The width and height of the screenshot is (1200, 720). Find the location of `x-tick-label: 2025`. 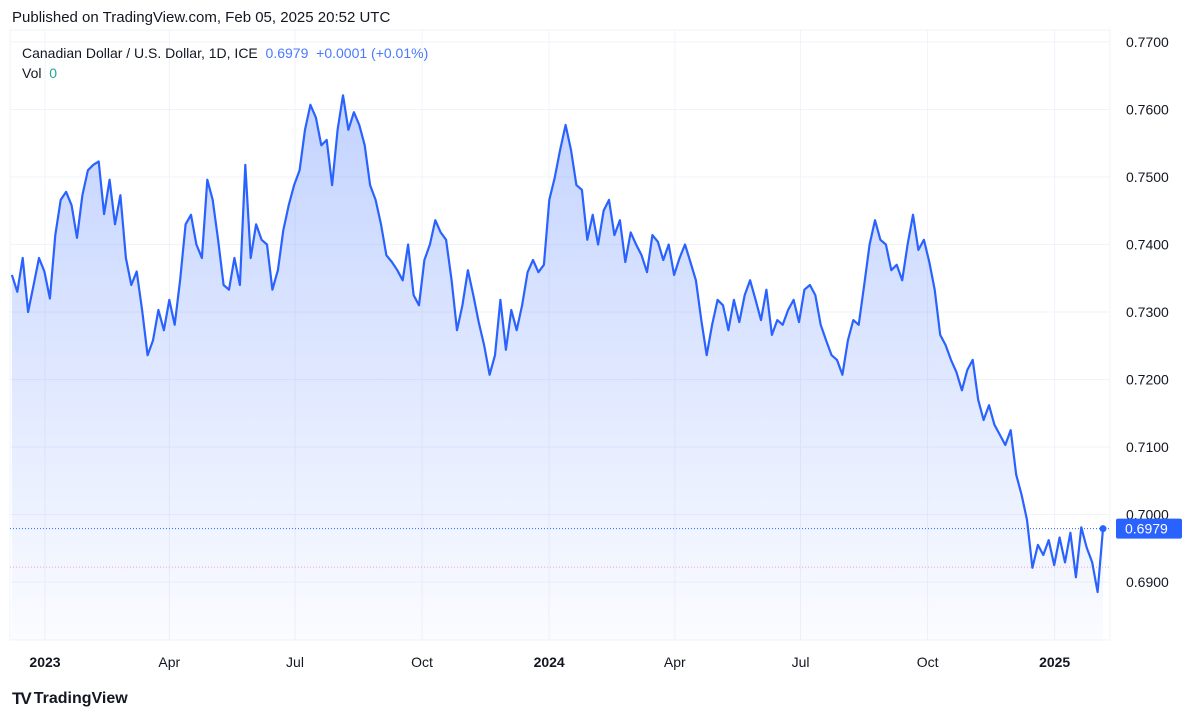

x-tick-label: 2025 is located at coordinates (1054, 662).